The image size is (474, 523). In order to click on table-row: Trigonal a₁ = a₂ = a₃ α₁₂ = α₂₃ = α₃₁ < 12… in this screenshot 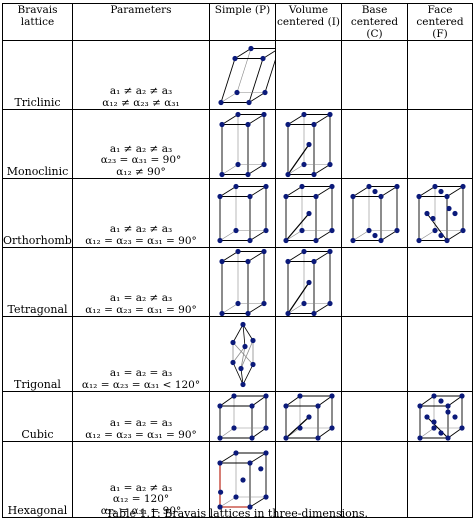, I will do `click(237, 354)`.